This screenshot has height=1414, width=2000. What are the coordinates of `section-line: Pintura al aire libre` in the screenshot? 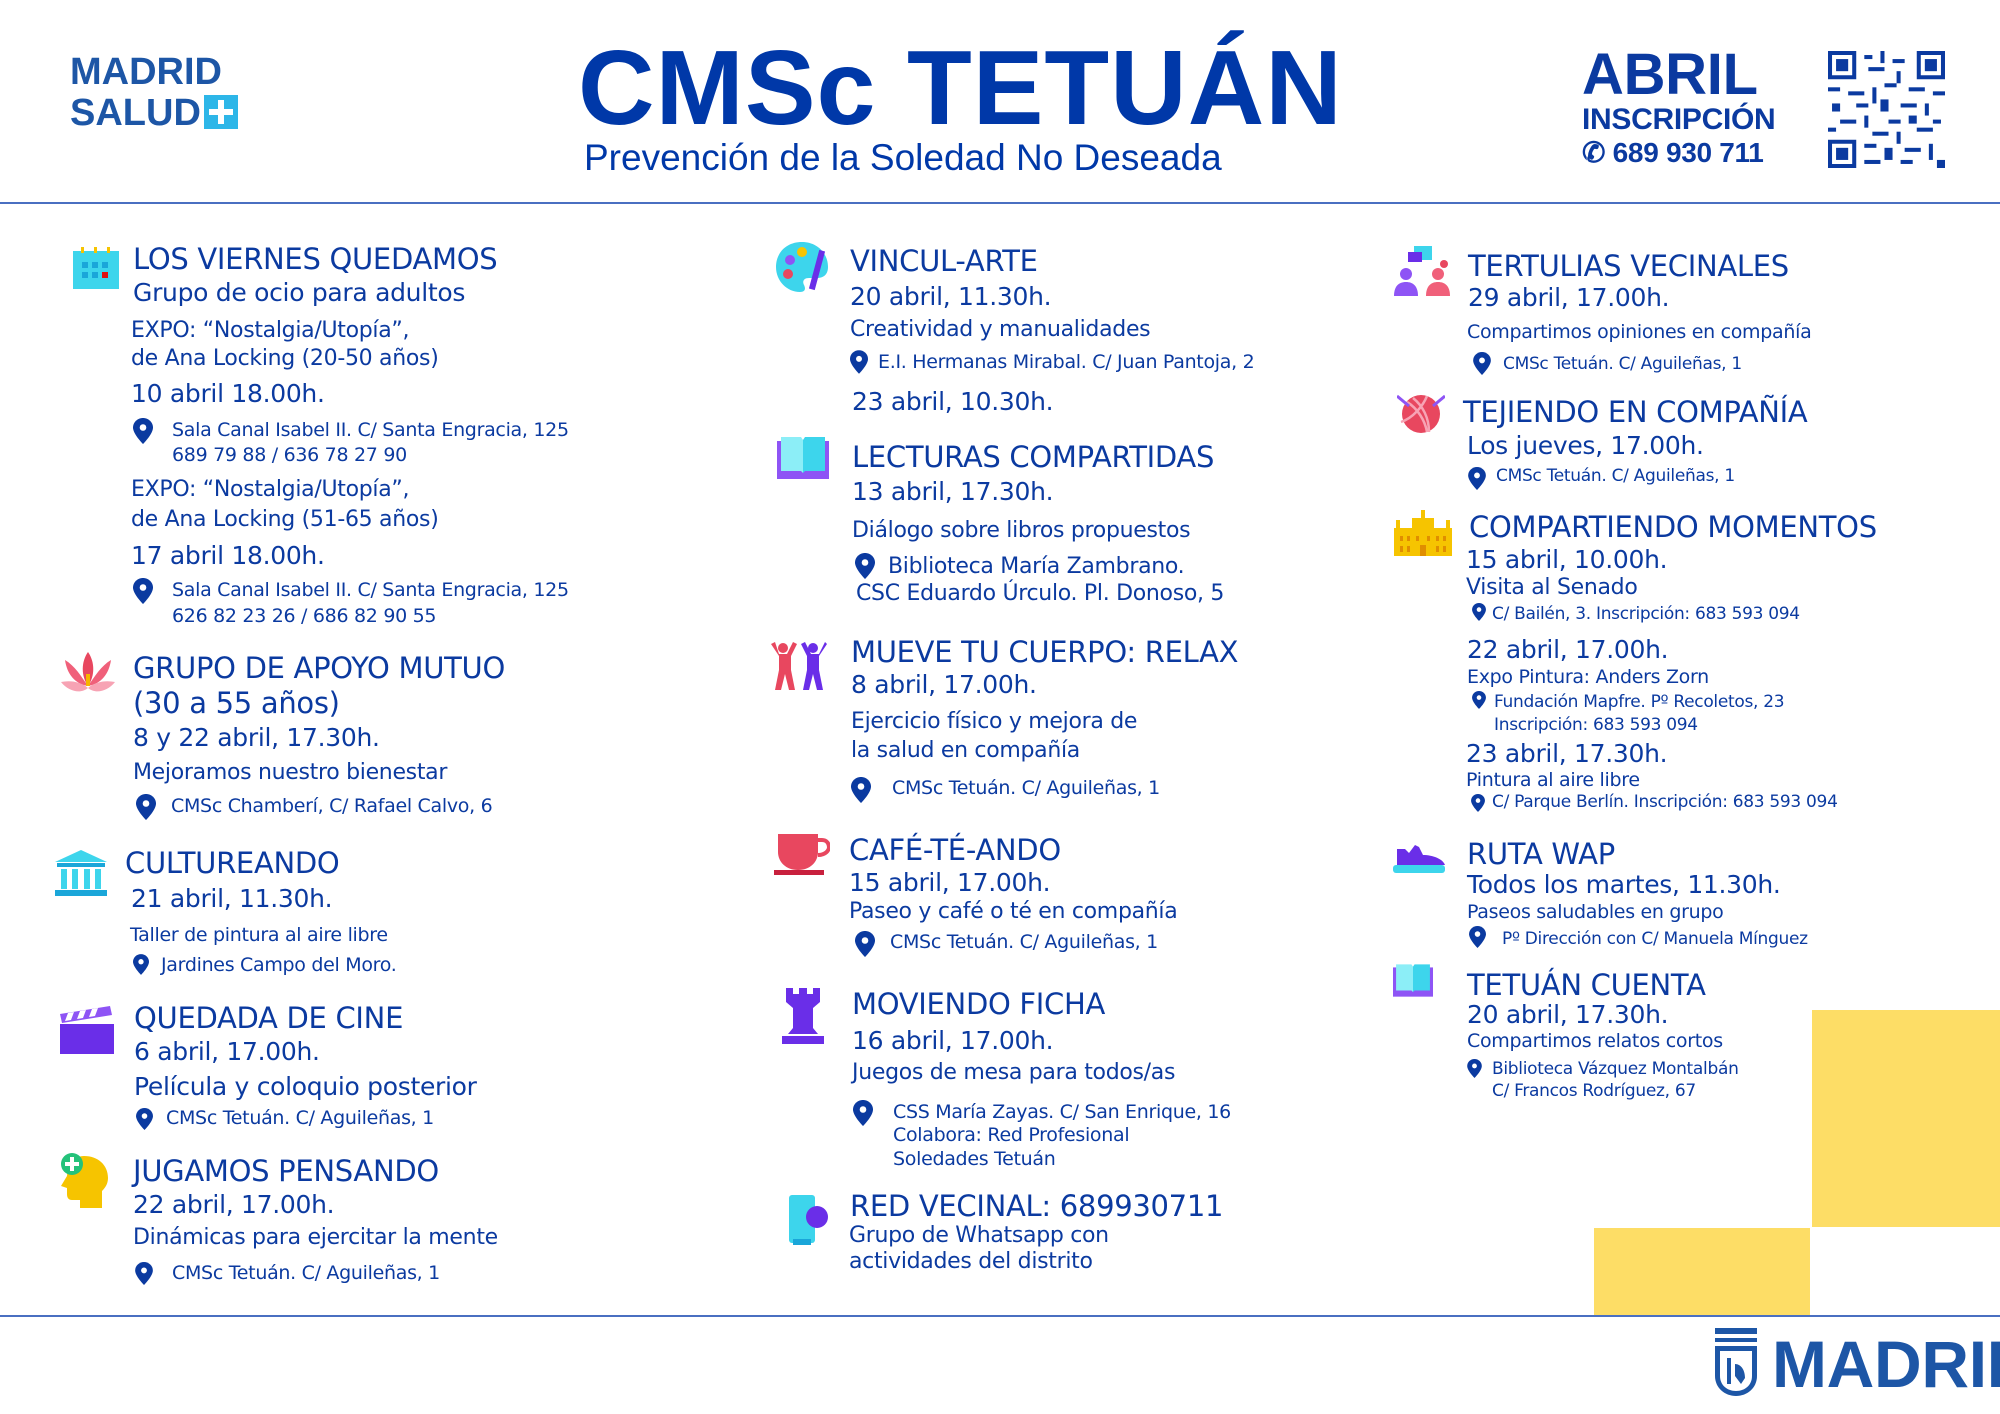 It's located at (1553, 780).